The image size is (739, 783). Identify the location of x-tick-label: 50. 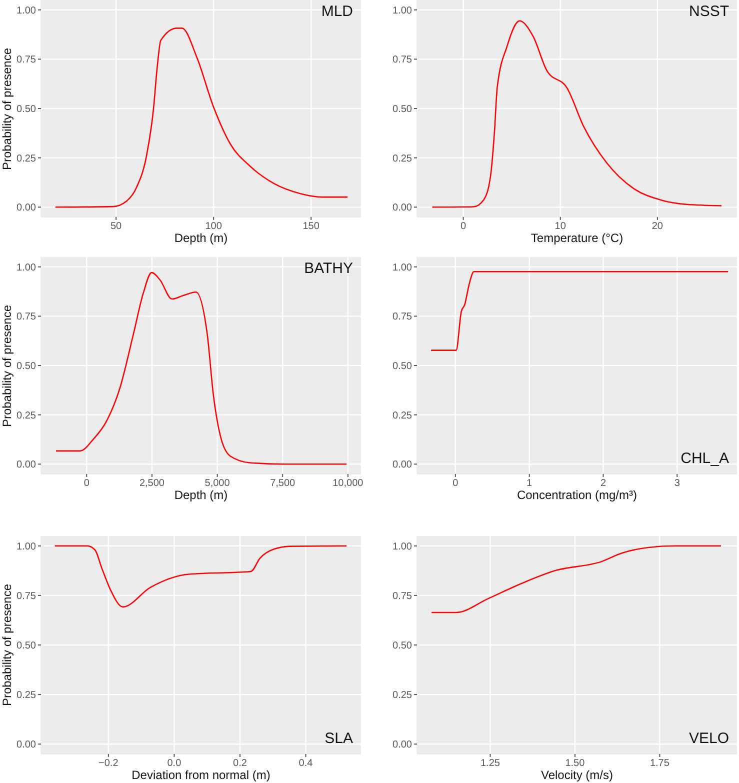
(116, 226).